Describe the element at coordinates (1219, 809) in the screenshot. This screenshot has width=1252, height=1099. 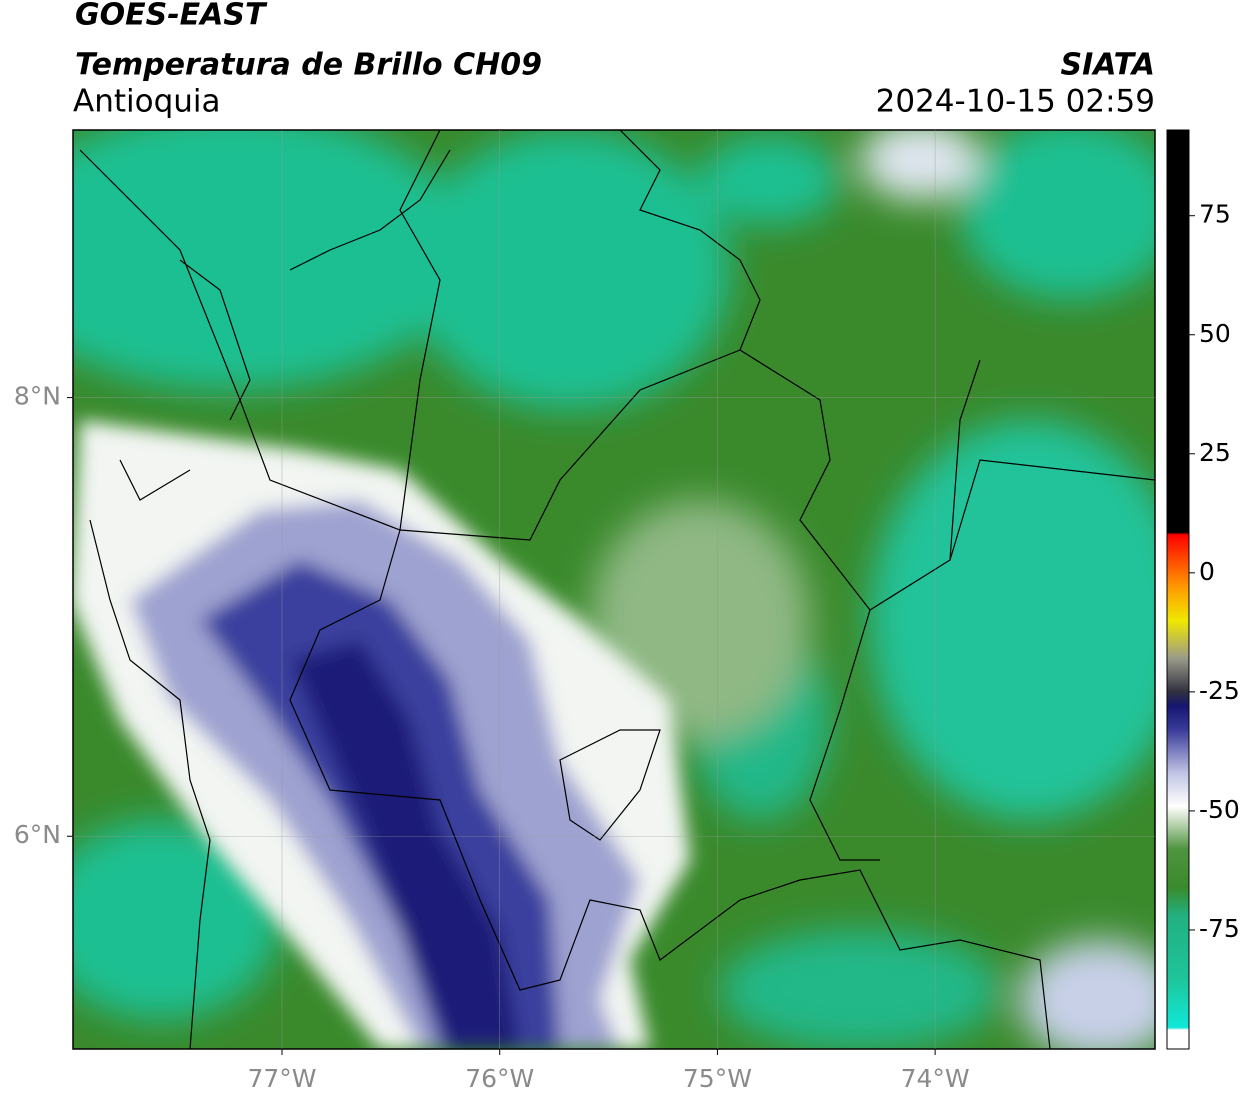
I see `colorbar-tick-label: -50` at that location.